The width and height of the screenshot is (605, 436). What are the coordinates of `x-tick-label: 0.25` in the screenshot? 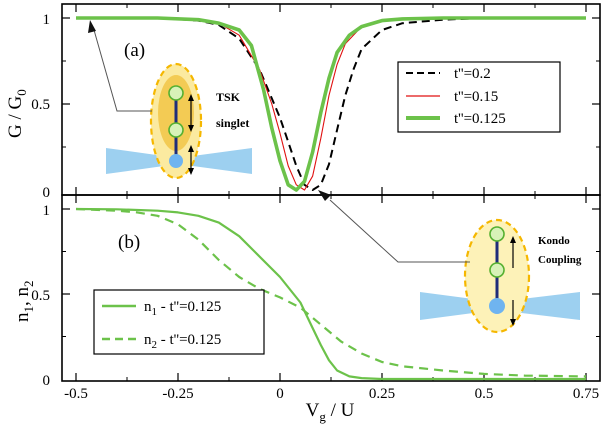 It's located at (382, 394).